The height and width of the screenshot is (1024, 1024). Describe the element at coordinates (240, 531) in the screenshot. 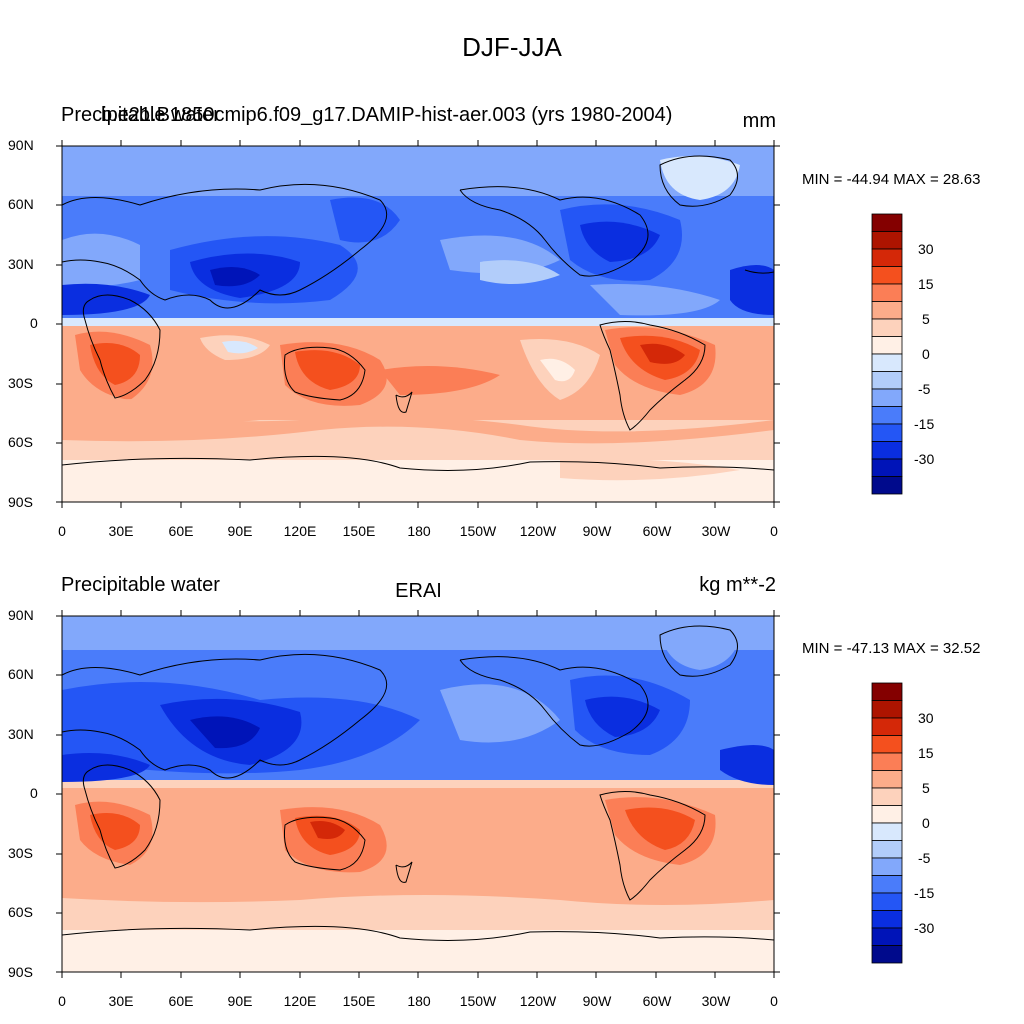

I see `panel1-xtick-label: 90E` at that location.